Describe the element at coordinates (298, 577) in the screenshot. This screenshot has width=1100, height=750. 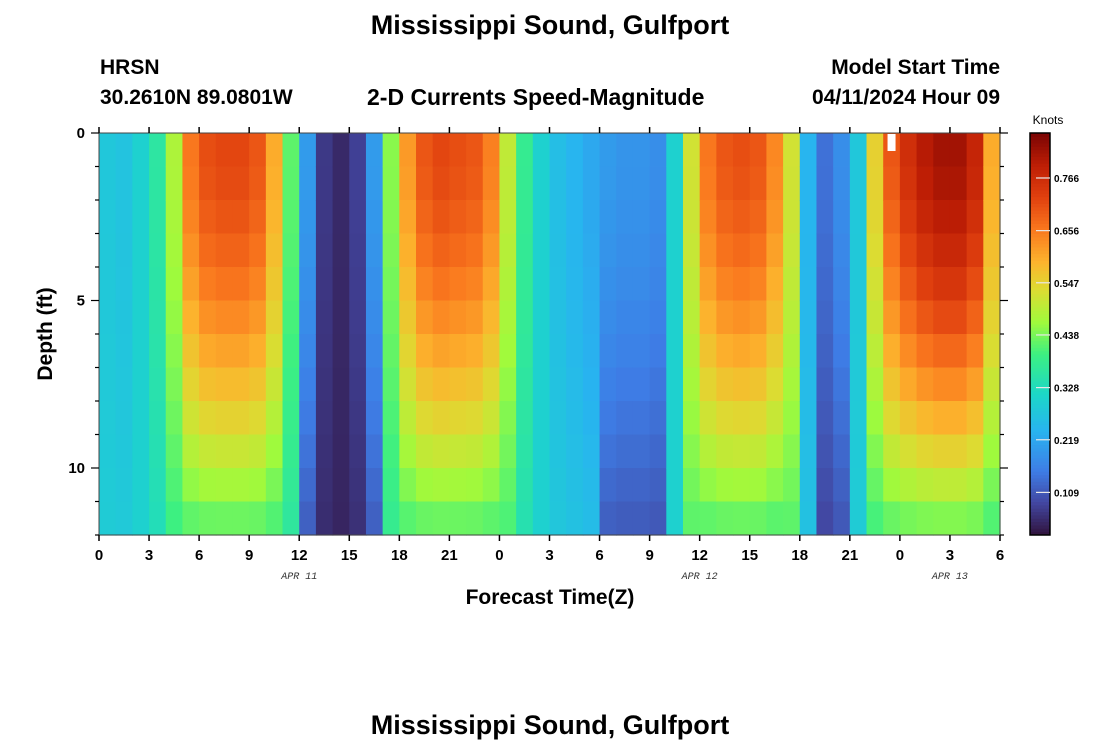
I see `date-label: APR 11` at that location.